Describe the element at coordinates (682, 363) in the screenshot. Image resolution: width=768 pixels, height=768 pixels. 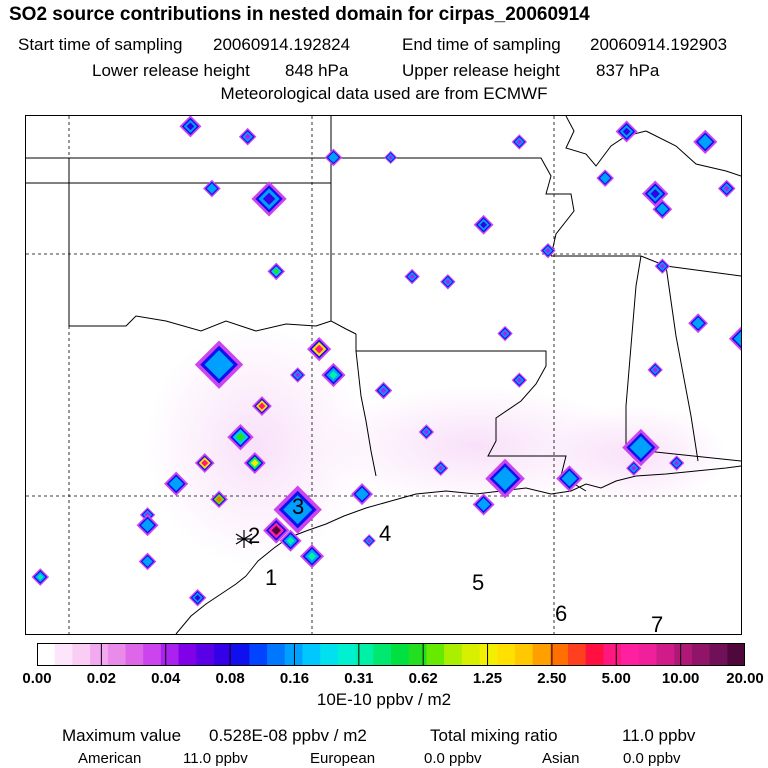
I see `border-al-ga` at that location.